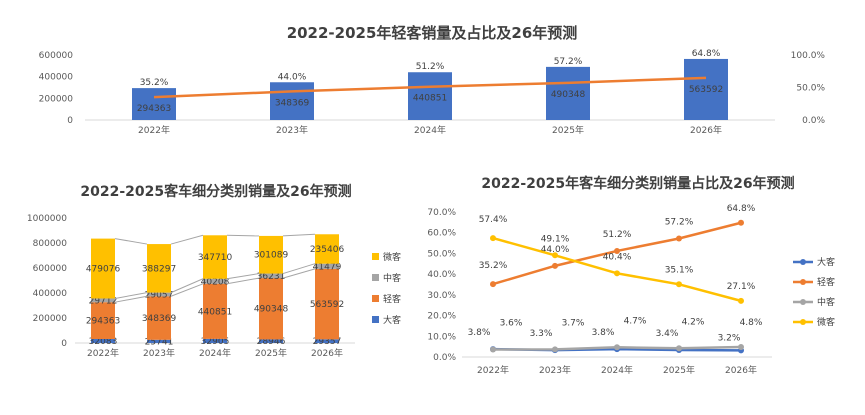 This screenshot has width=865, height=415. I want to click on segment-data-label: 40208, so click(215, 282).